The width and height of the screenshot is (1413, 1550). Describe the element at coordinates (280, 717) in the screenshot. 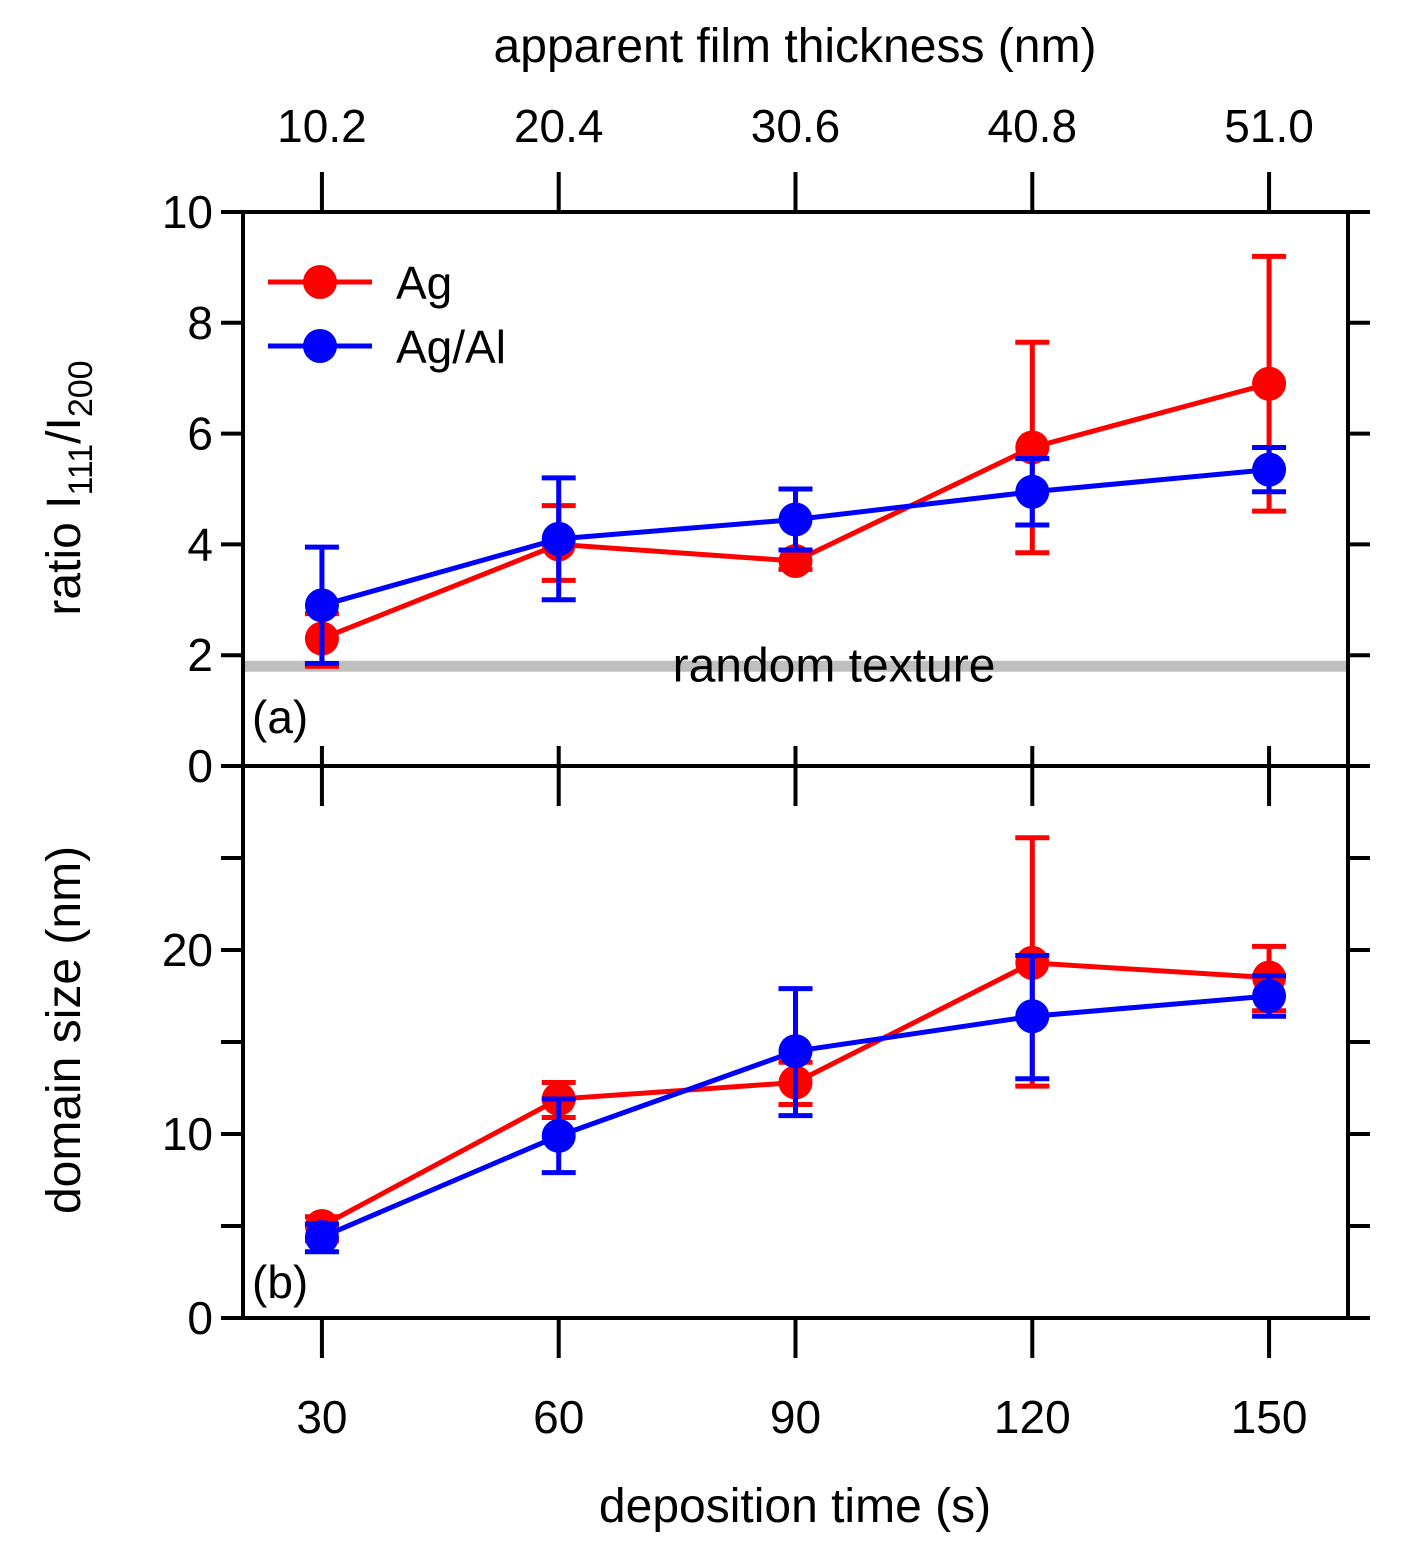

I see `panel-label-a: (a)` at that location.